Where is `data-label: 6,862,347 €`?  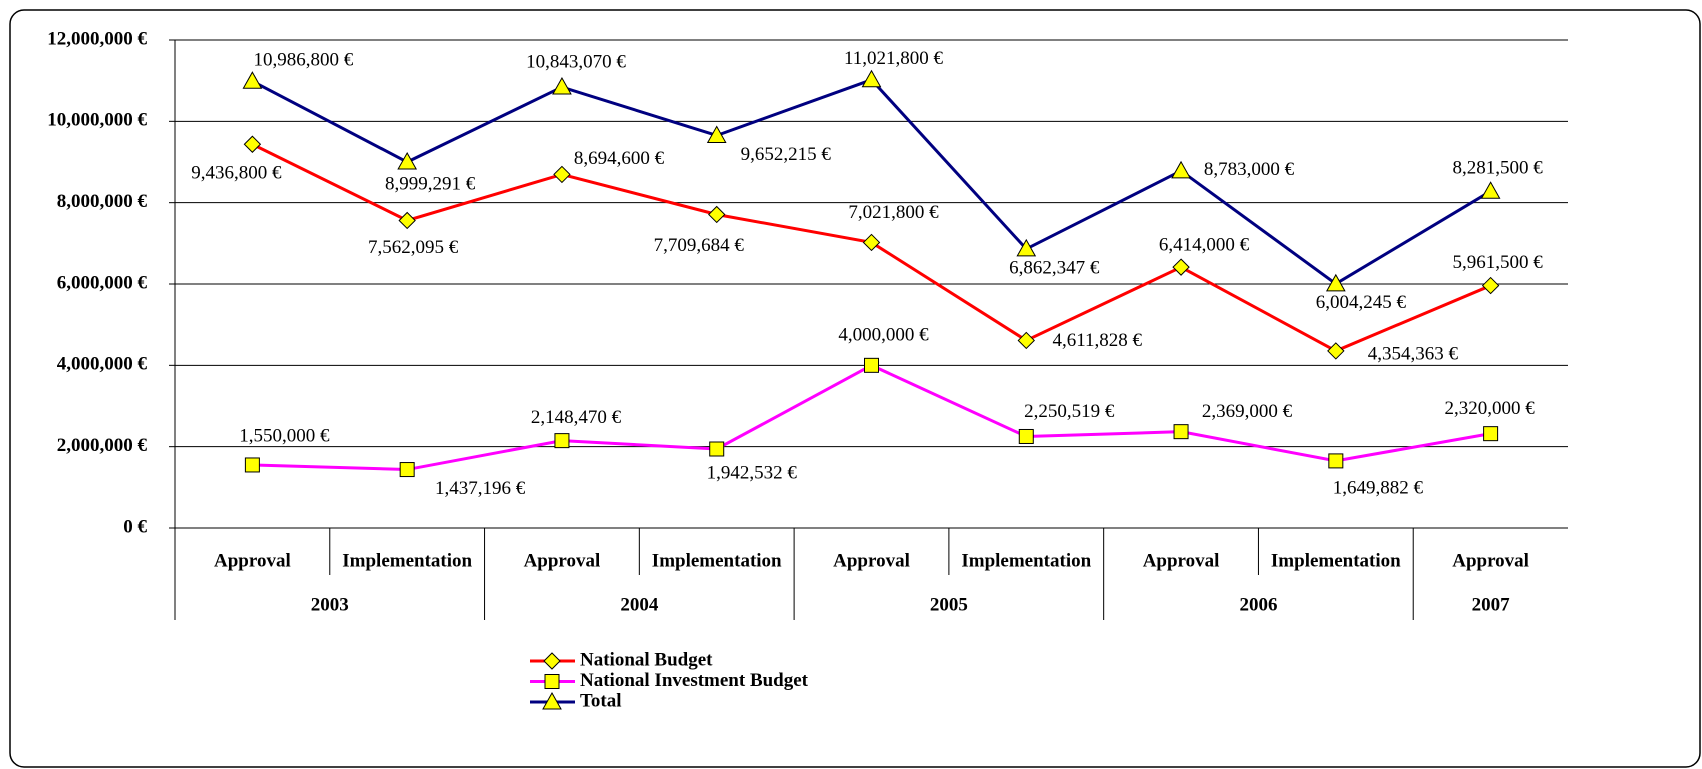
data-label: 6,862,347 € is located at coordinates (1054, 267).